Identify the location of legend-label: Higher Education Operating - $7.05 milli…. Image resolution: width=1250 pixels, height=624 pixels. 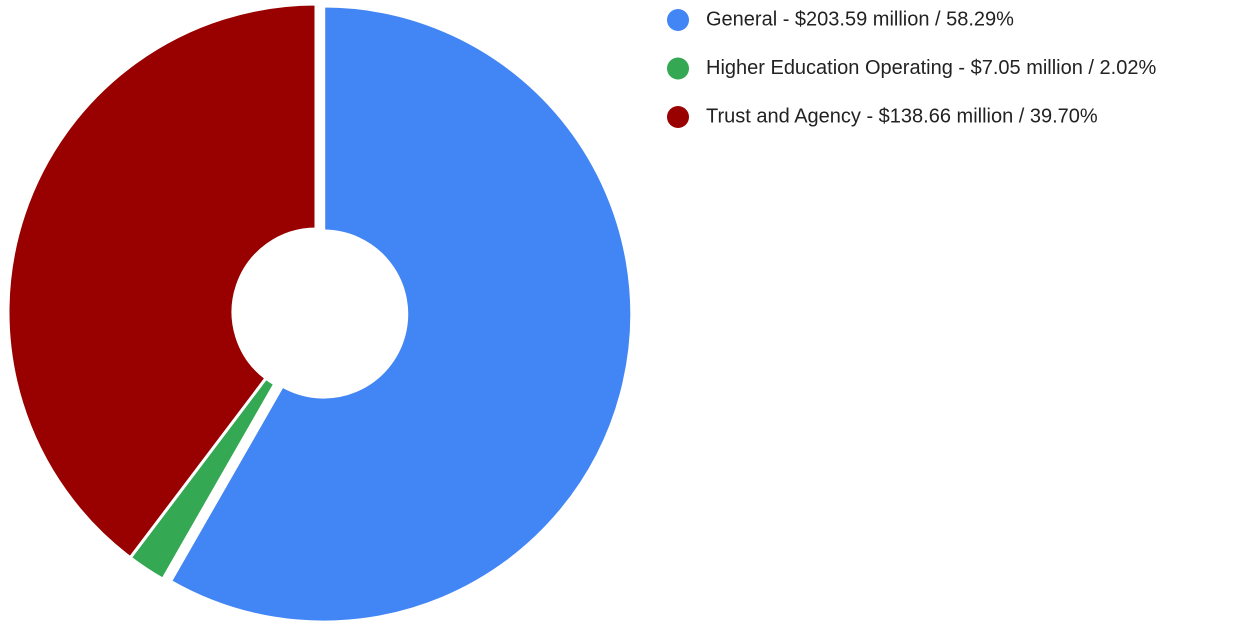
(931, 68).